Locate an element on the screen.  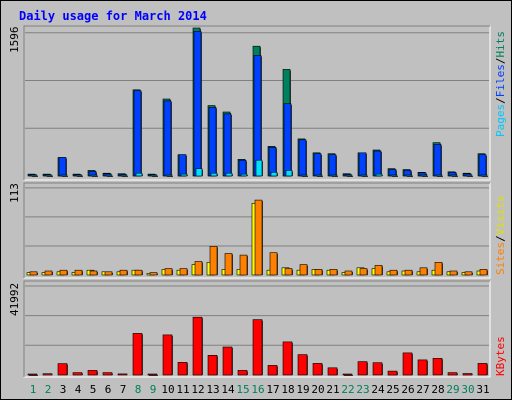
day-label: 5 is located at coordinates (93, 389).